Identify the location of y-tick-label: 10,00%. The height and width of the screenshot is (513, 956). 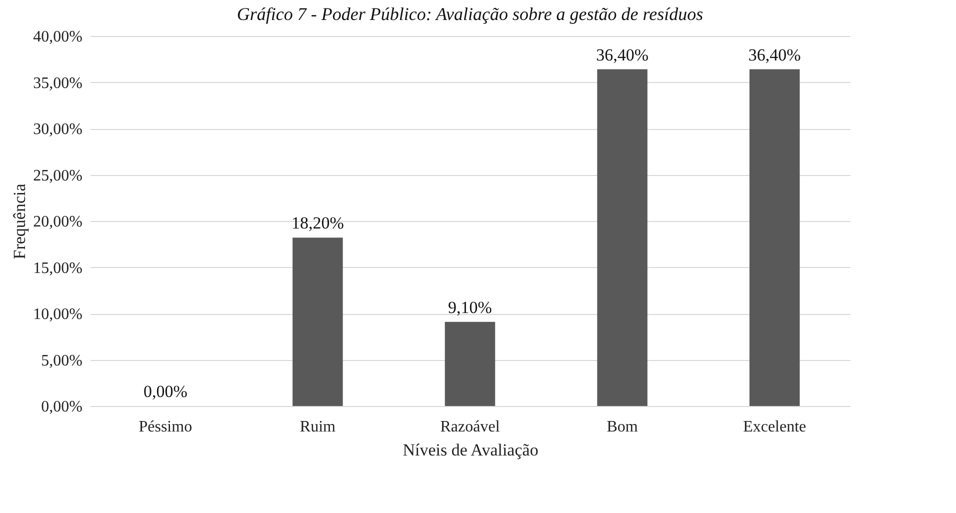
(57, 314).